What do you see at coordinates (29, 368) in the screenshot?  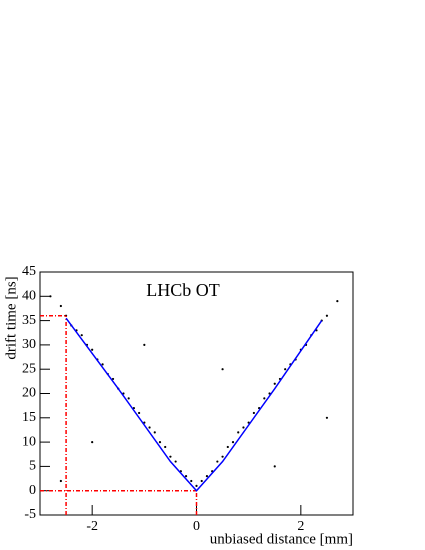 I see `y-tick-label: 25` at bounding box center [29, 368].